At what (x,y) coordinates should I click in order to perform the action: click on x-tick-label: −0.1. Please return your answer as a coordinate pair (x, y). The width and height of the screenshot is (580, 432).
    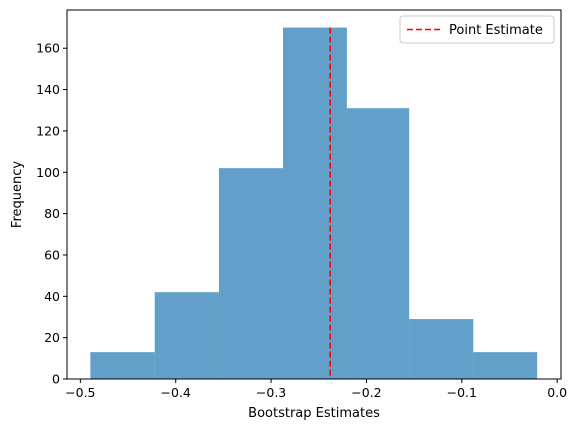
    Looking at the image, I should click on (462, 392).